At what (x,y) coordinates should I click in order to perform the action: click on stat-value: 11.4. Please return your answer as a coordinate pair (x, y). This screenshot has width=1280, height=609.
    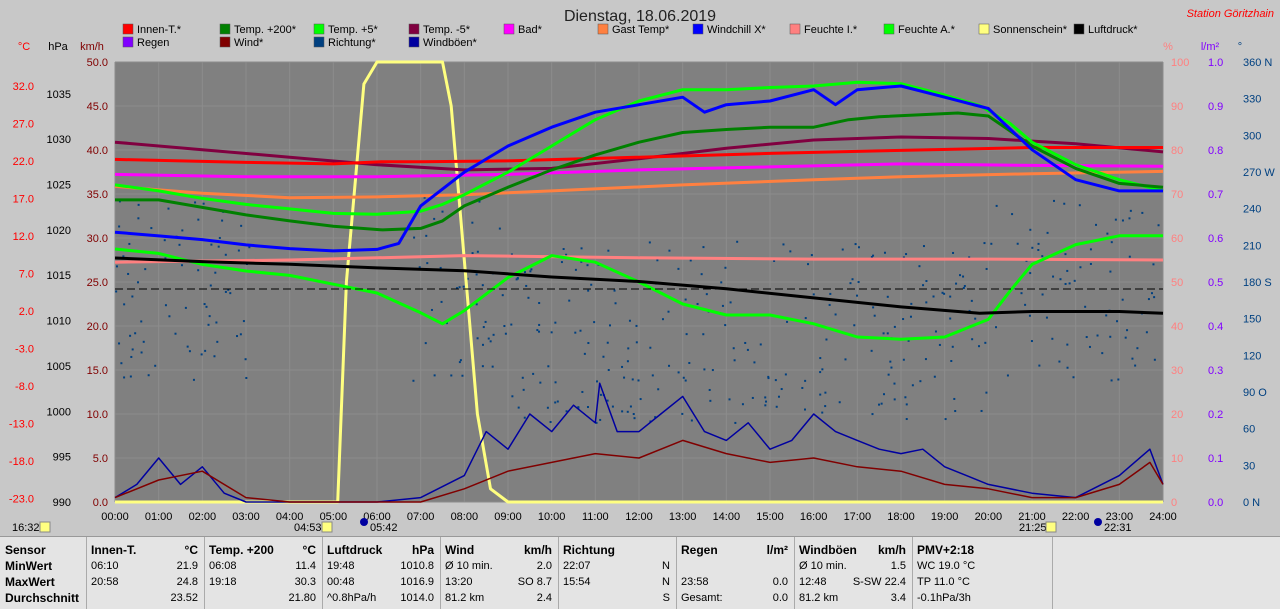
    Looking at the image, I should click on (305, 566).